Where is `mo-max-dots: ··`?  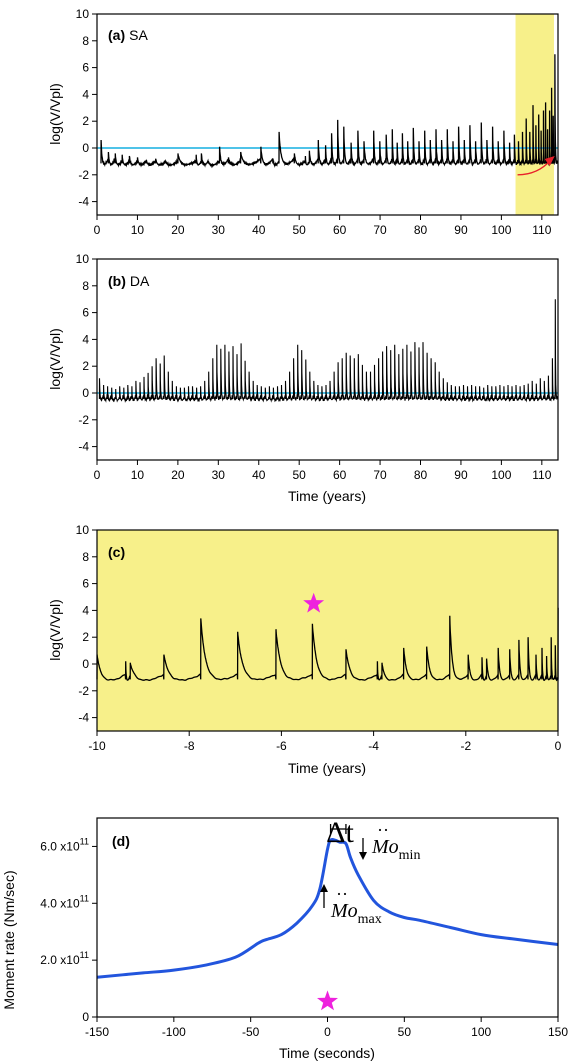 mo-max-dots: ·· is located at coordinates (342, 894).